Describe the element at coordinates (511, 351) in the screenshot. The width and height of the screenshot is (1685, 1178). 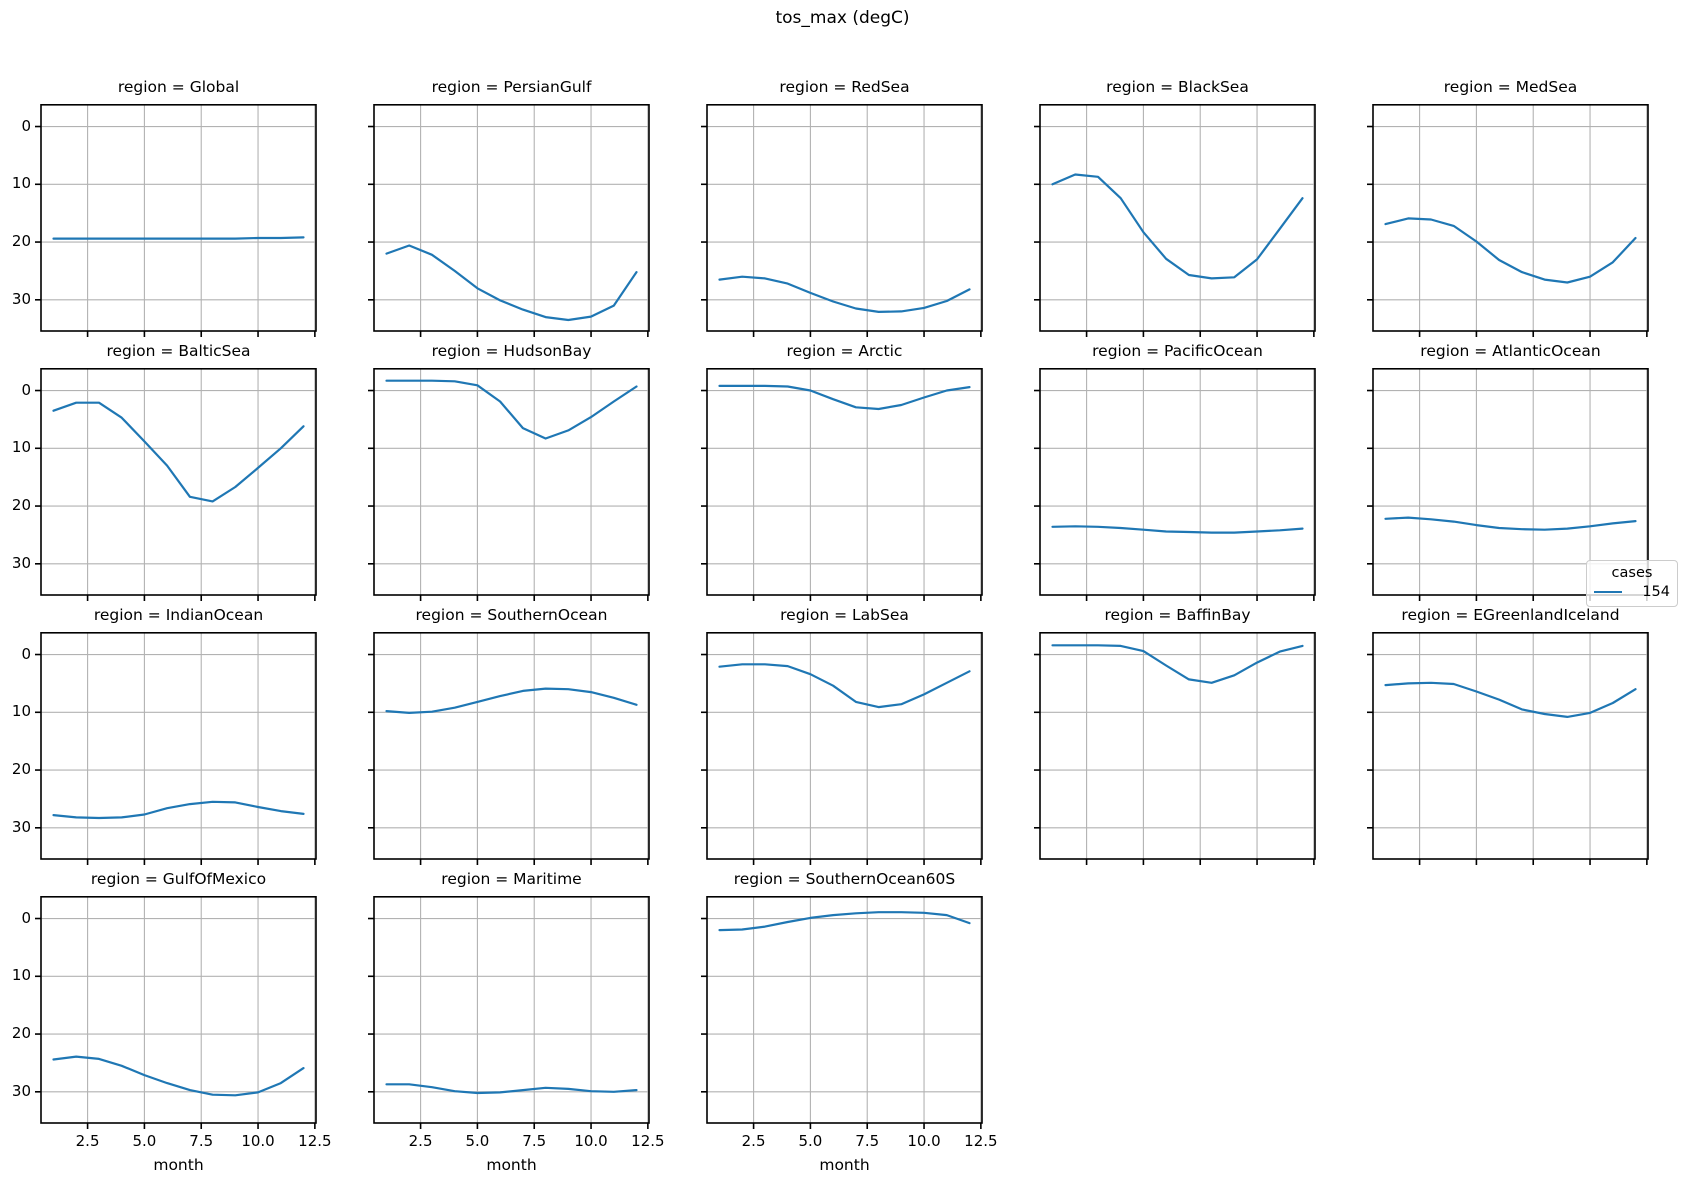
I see `facet-title: region = HudsonBay` at that location.